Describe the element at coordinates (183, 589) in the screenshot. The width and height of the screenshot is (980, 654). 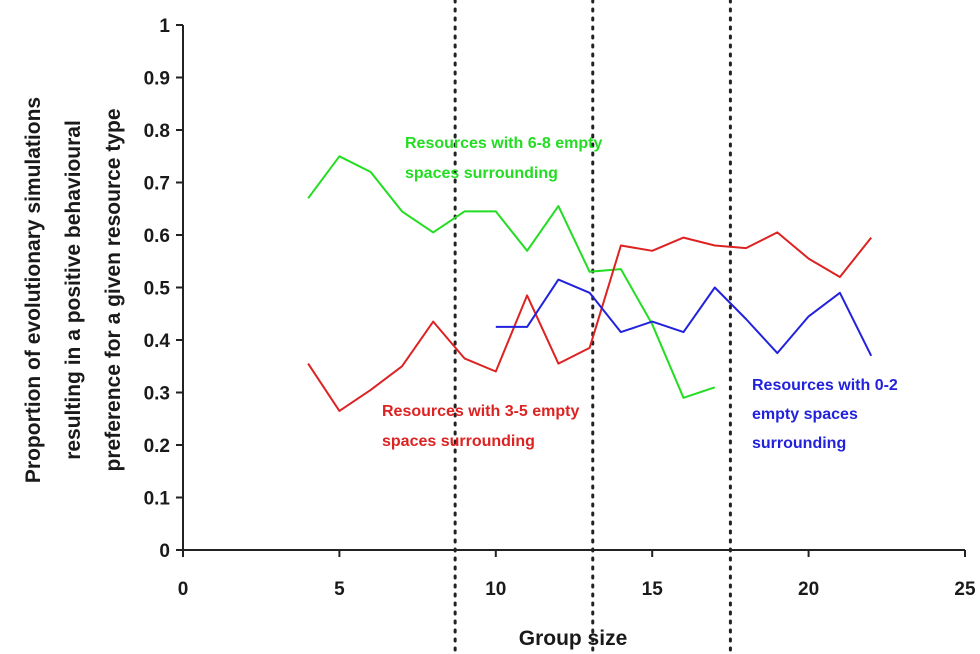
I see `x-tick-label: 0` at that location.